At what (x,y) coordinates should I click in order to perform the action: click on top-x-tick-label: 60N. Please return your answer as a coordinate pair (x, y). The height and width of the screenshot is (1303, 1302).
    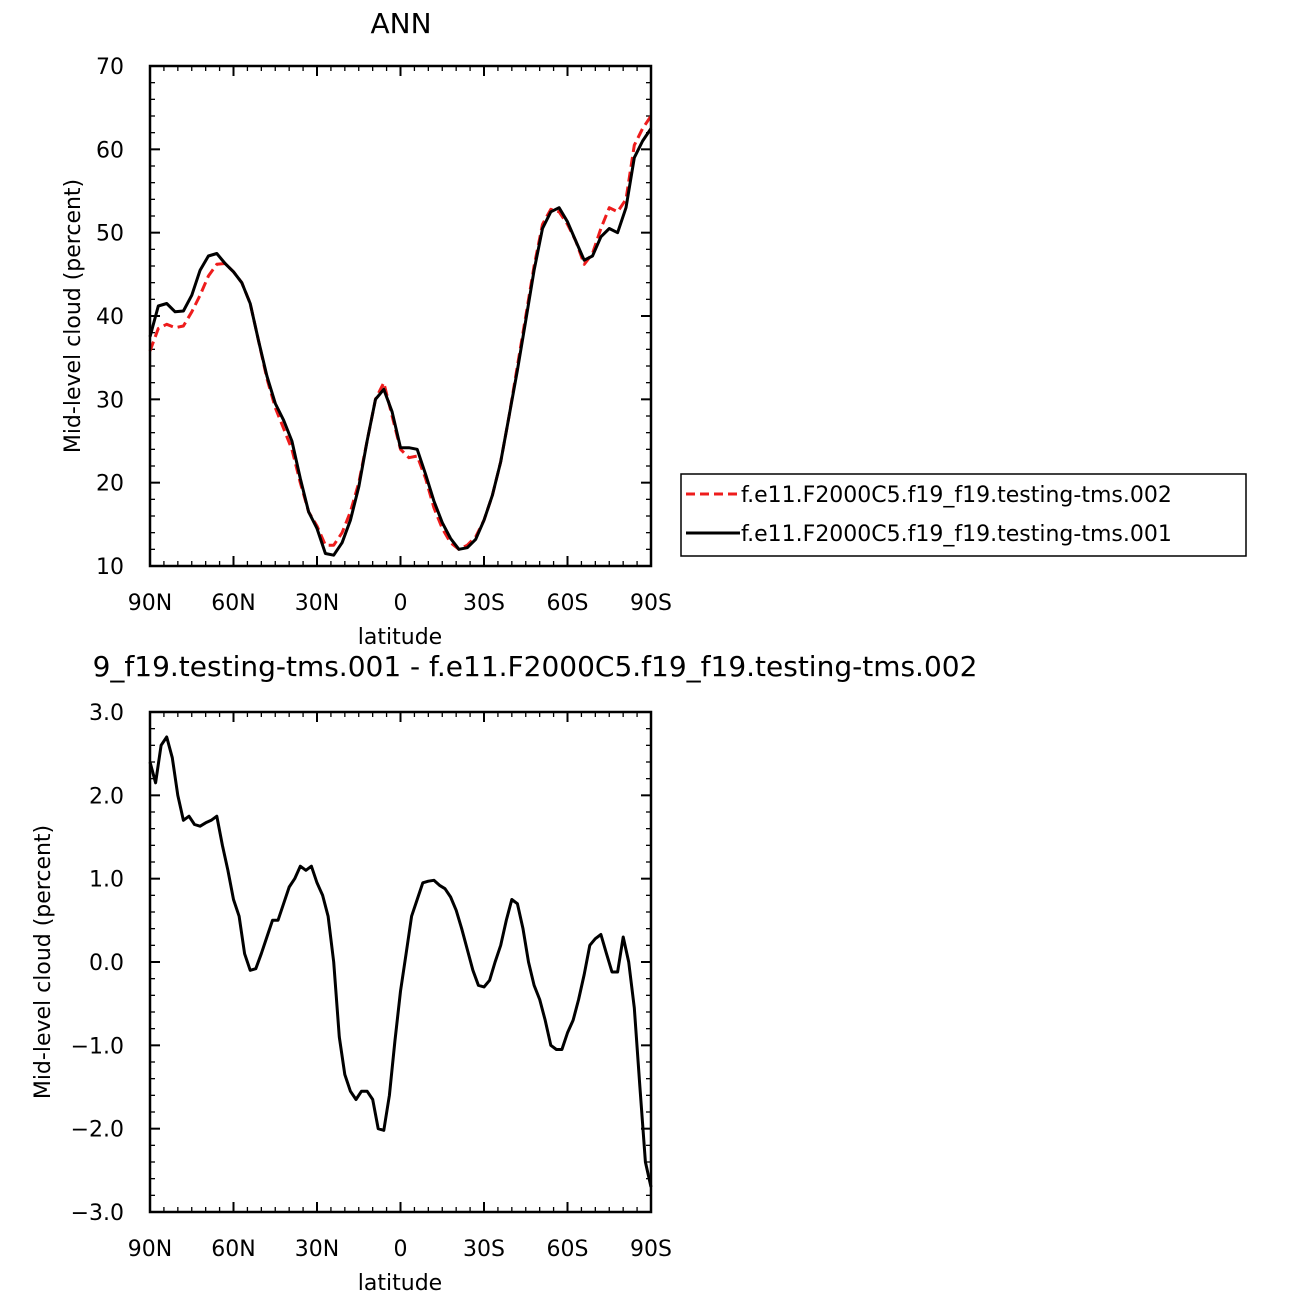
    Looking at the image, I should click on (233, 603).